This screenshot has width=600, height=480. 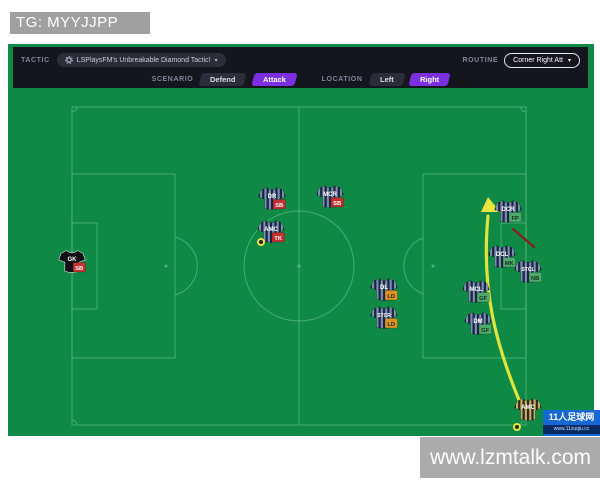 I want to click on player-token-dcr-6: DCR FP, so click(x=508, y=212).